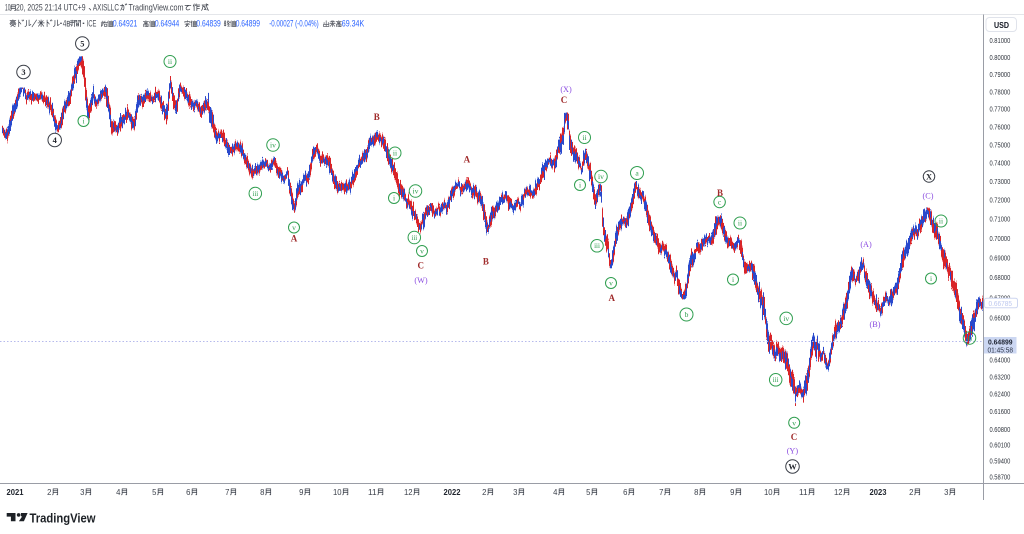 The image size is (1024, 534). I want to click on svg-text: 2023, so click(879, 492).